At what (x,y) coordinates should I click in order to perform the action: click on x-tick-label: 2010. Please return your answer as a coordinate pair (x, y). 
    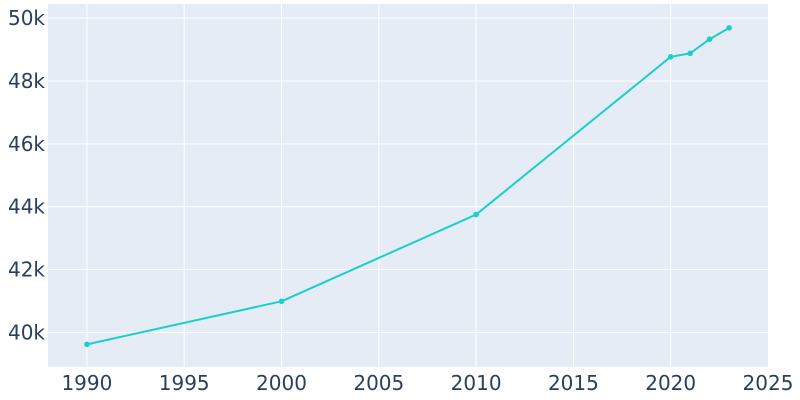
    Looking at the image, I should click on (476, 383).